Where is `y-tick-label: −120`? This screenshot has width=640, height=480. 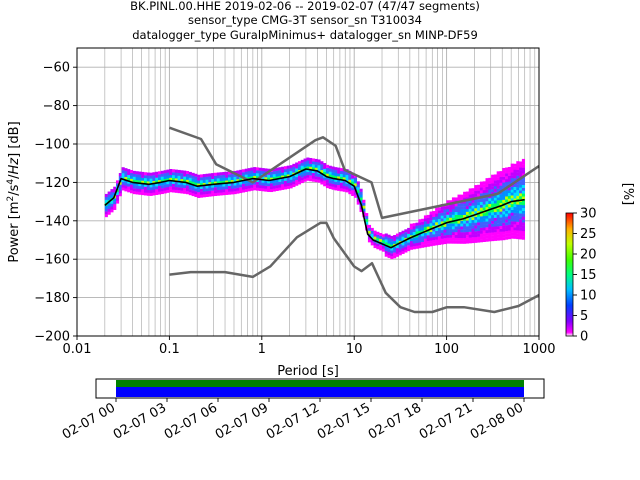 y-tick-label: −120 is located at coordinates (52, 183).